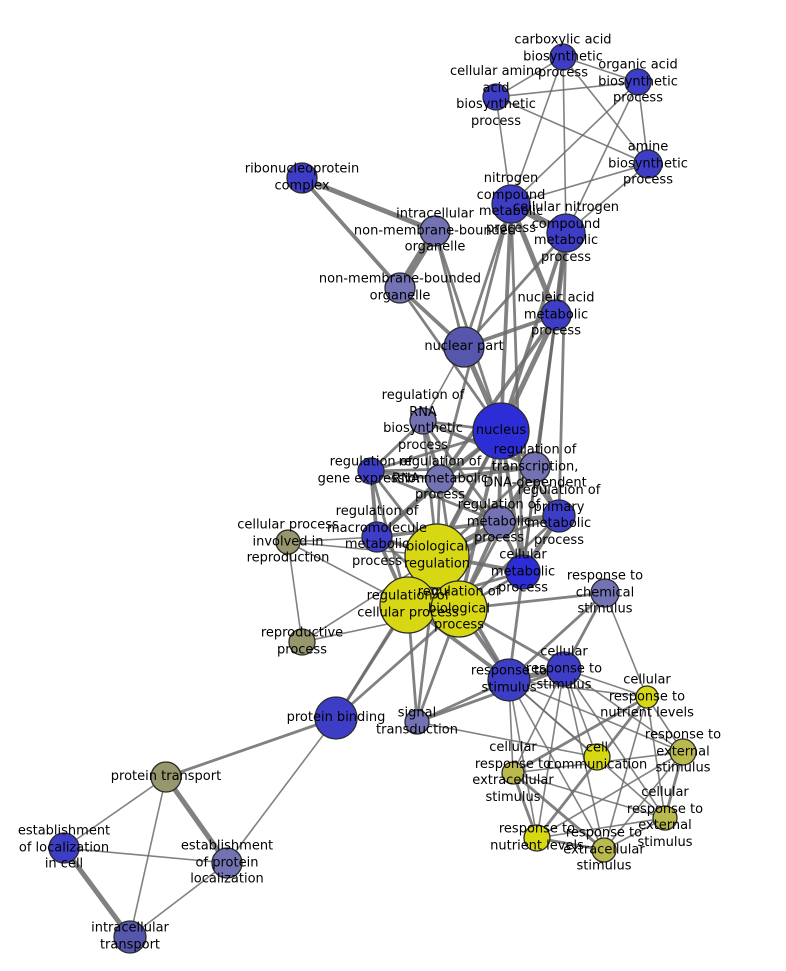 The width and height of the screenshot is (786, 971). What do you see at coordinates (437, 556) in the screenshot?
I see `node-biological-regulation` at bounding box center [437, 556].